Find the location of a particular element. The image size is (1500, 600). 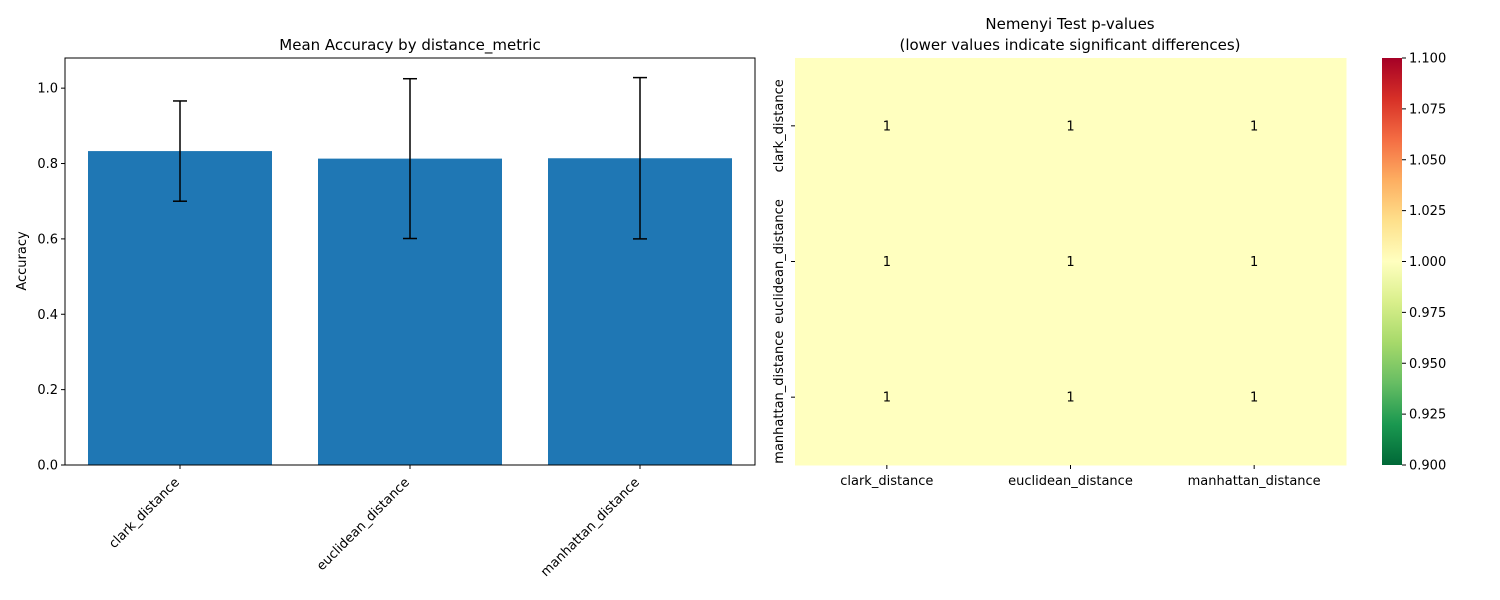

bar is located at coordinates (180, 308).